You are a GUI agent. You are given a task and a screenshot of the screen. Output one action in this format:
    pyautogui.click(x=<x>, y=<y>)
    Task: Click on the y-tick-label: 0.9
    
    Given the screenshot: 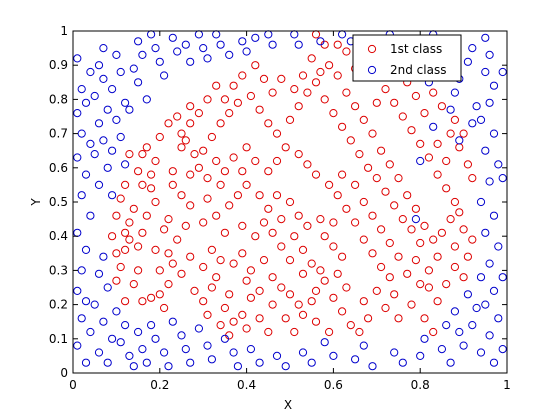 What is the action you would take?
    pyautogui.click(x=58, y=65)
    